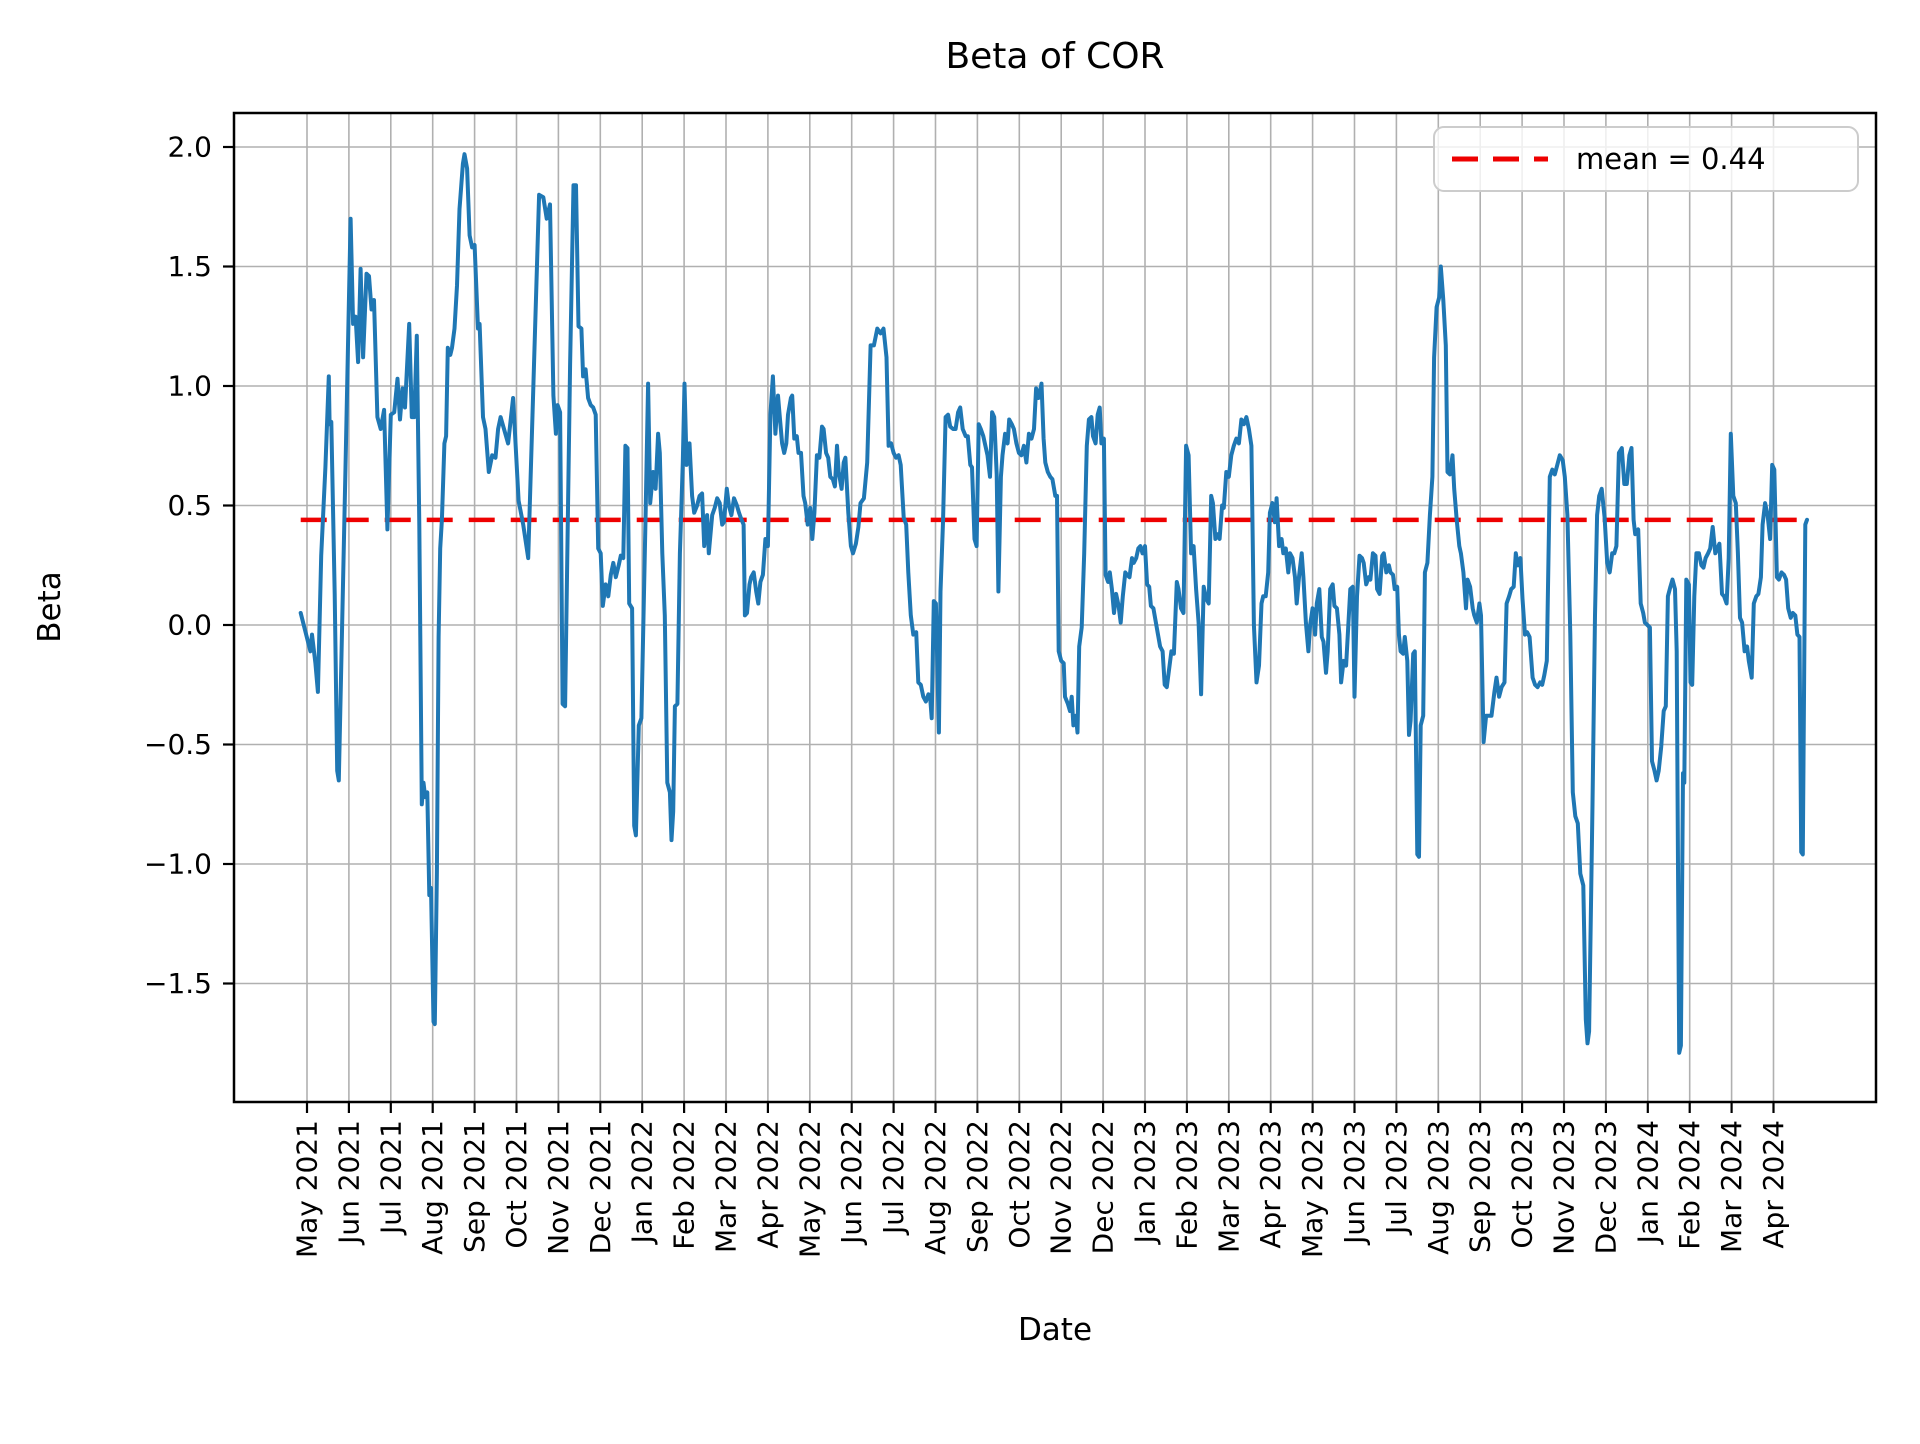 The width and height of the screenshot is (1920, 1444). Describe the element at coordinates (189, 266) in the screenshot. I see `y-tick-label: 1.5` at that location.